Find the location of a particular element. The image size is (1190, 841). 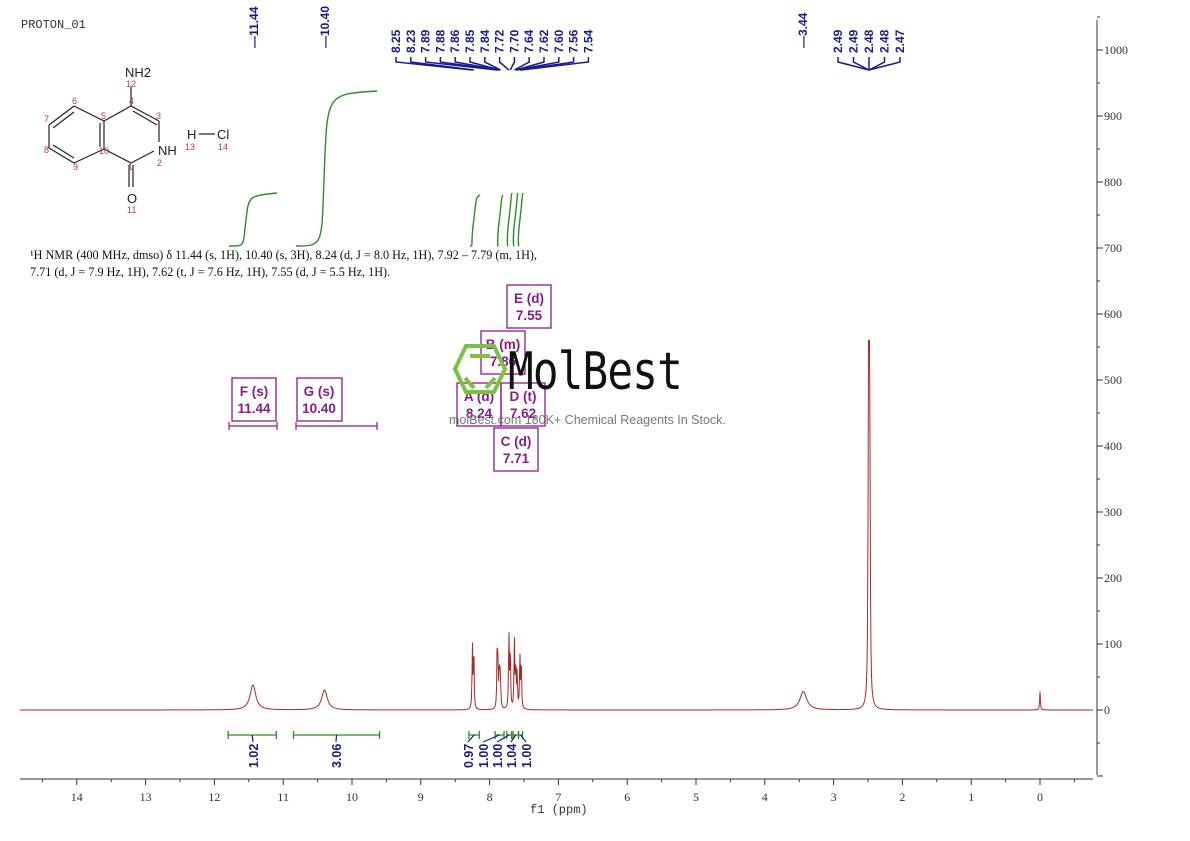

x-tick-label: 12 is located at coordinates (214, 797).